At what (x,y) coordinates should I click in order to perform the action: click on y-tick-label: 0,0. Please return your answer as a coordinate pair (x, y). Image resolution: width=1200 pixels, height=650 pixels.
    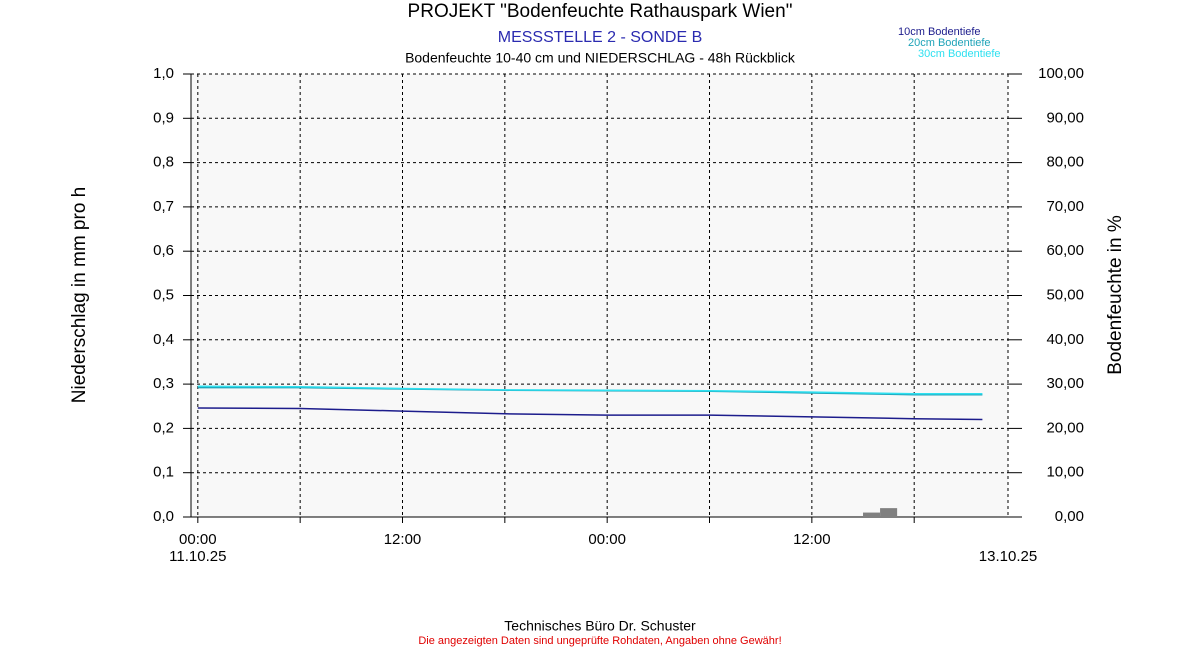
    Looking at the image, I should click on (163, 516).